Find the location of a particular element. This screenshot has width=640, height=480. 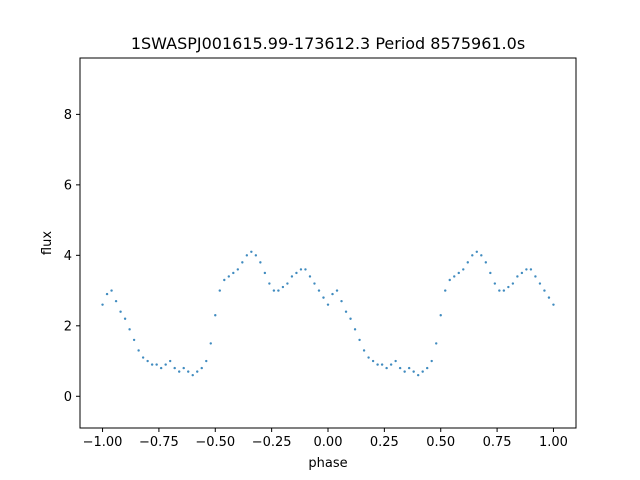

y-tick-label: 6 is located at coordinates (68, 185).